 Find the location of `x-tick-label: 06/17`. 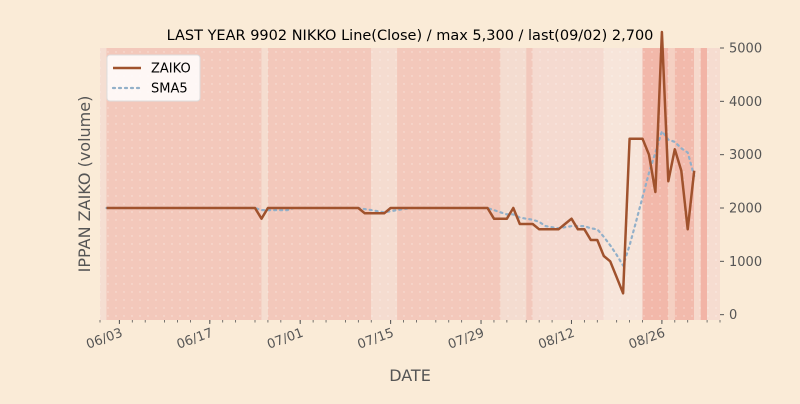

x-tick-label: 06/17 is located at coordinates (195, 339).